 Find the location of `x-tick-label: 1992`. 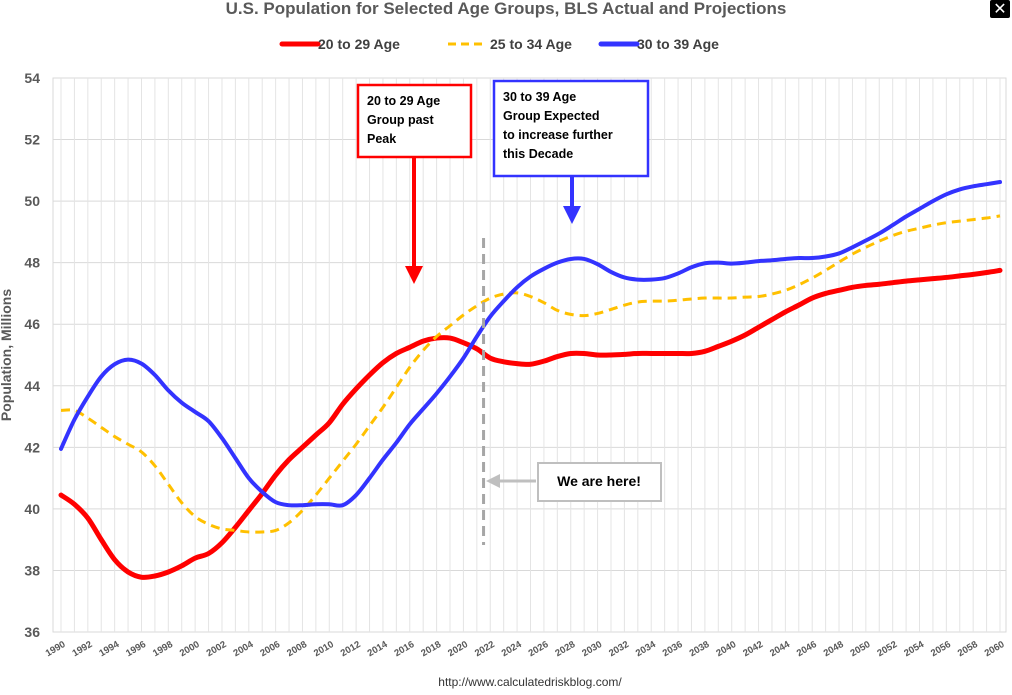

x-tick-label: 1992 is located at coordinates (83, 649).